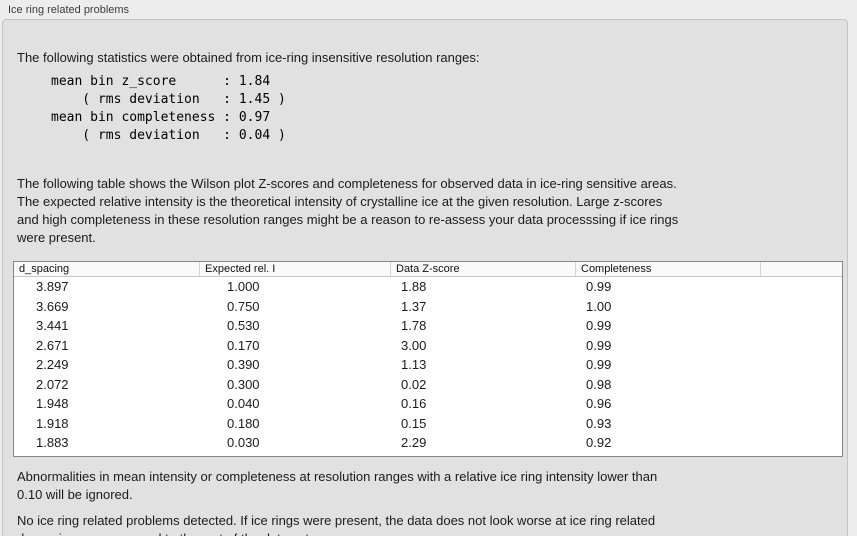 Image resolution: width=857 pixels, height=536 pixels. Describe the element at coordinates (243, 326) in the screenshot. I see `table-cell: 0.530` at that location.